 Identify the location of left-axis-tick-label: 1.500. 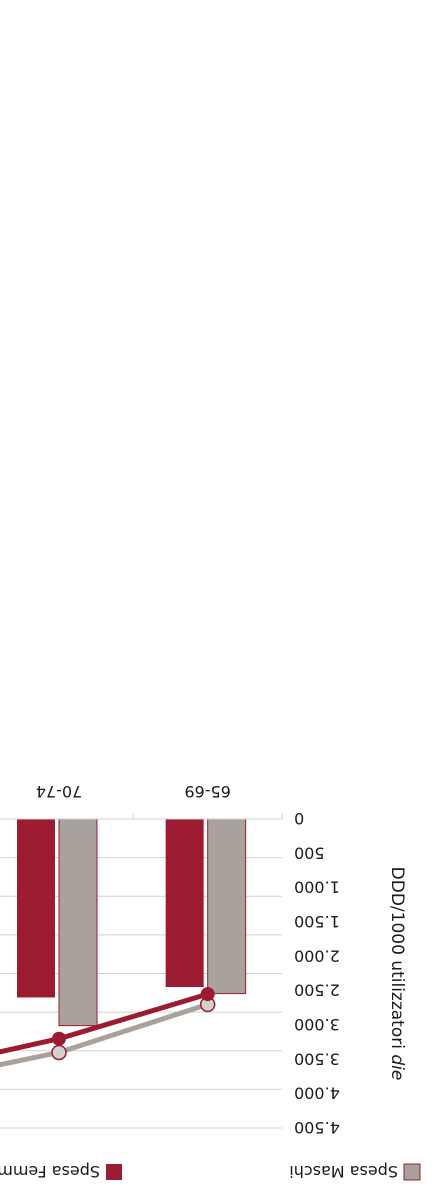
(317, 921).